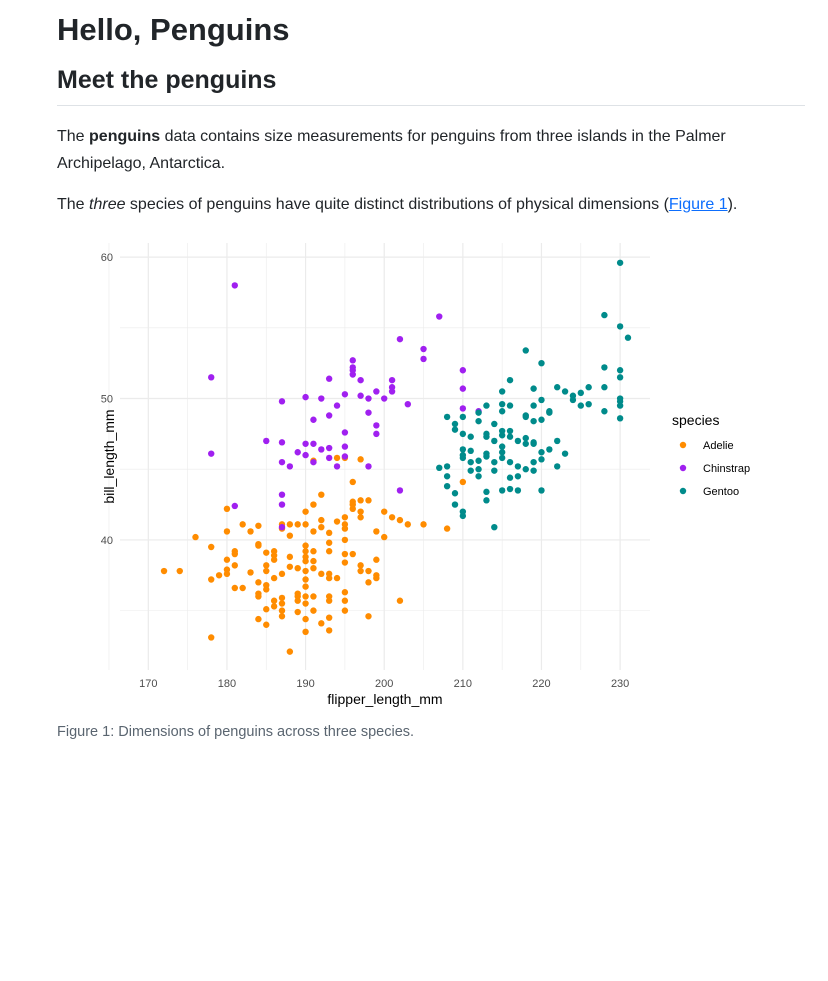  What do you see at coordinates (107, 204) in the screenshot?
I see `emphasis: three` at bounding box center [107, 204].